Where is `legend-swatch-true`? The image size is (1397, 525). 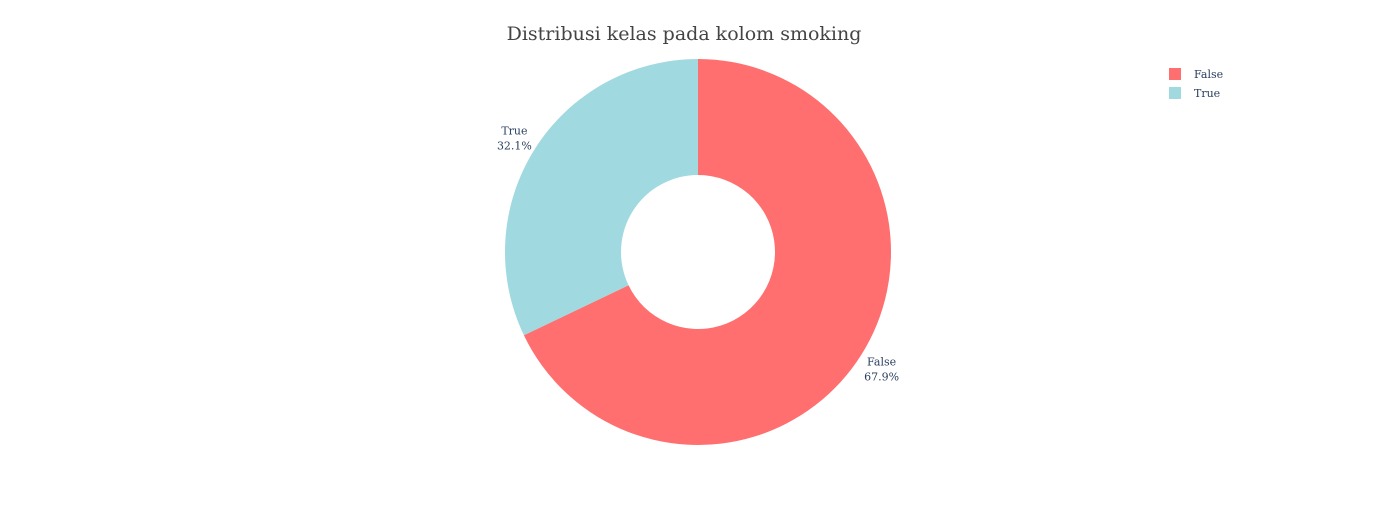
legend-swatch-true is located at coordinates (1175, 93).